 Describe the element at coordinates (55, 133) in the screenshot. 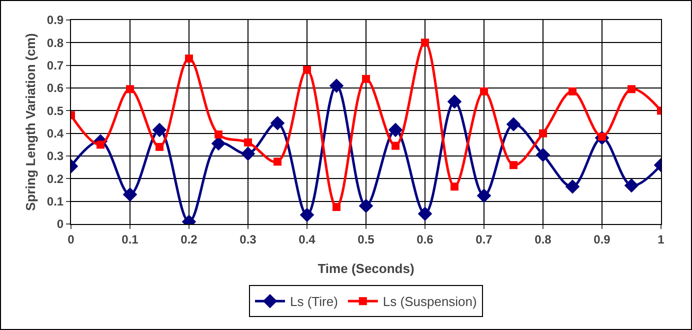

I see `y-tick-label: 0.4` at that location.